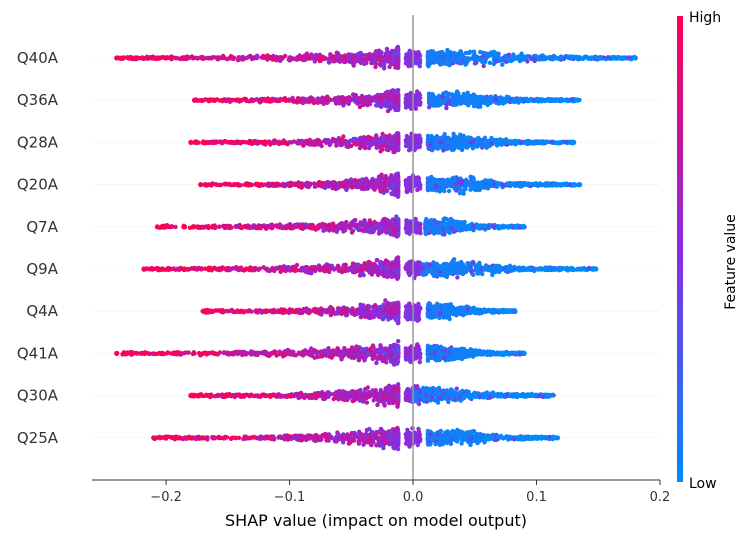  I want to click on feature-row-q7a, so click(340, 226).